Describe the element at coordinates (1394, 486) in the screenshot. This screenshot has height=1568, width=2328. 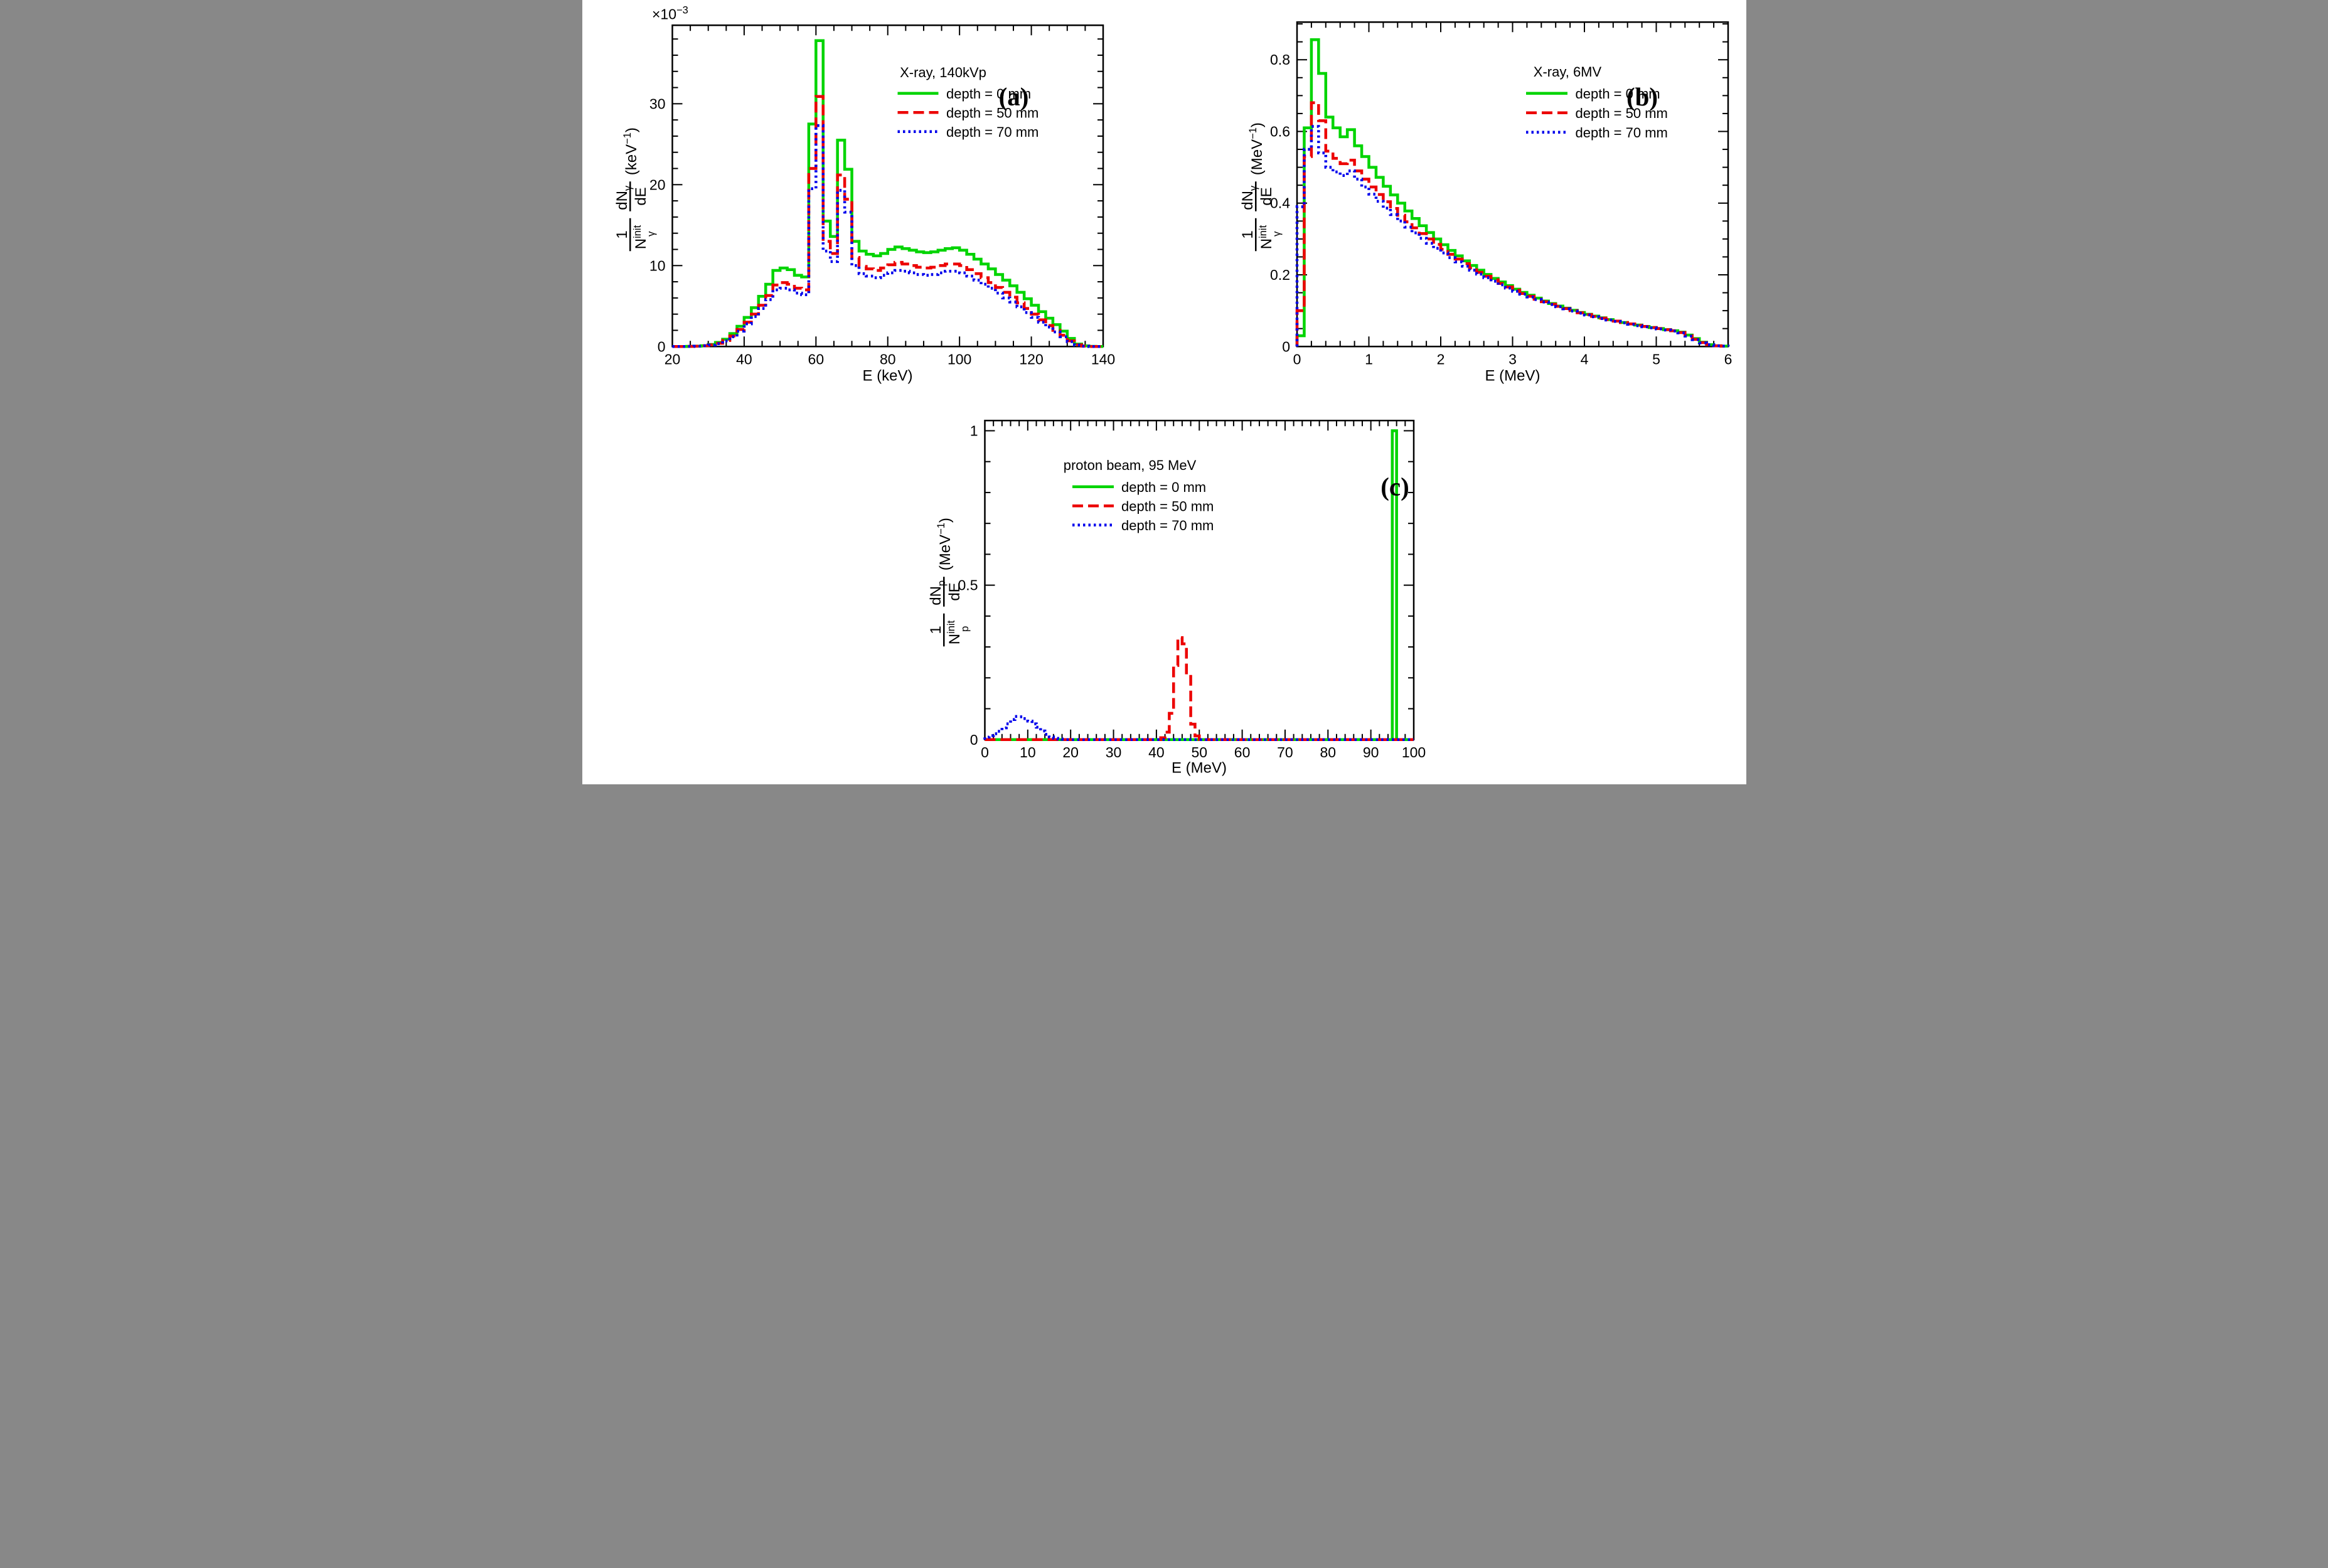
I see `panel-letter-c: (c)` at that location.